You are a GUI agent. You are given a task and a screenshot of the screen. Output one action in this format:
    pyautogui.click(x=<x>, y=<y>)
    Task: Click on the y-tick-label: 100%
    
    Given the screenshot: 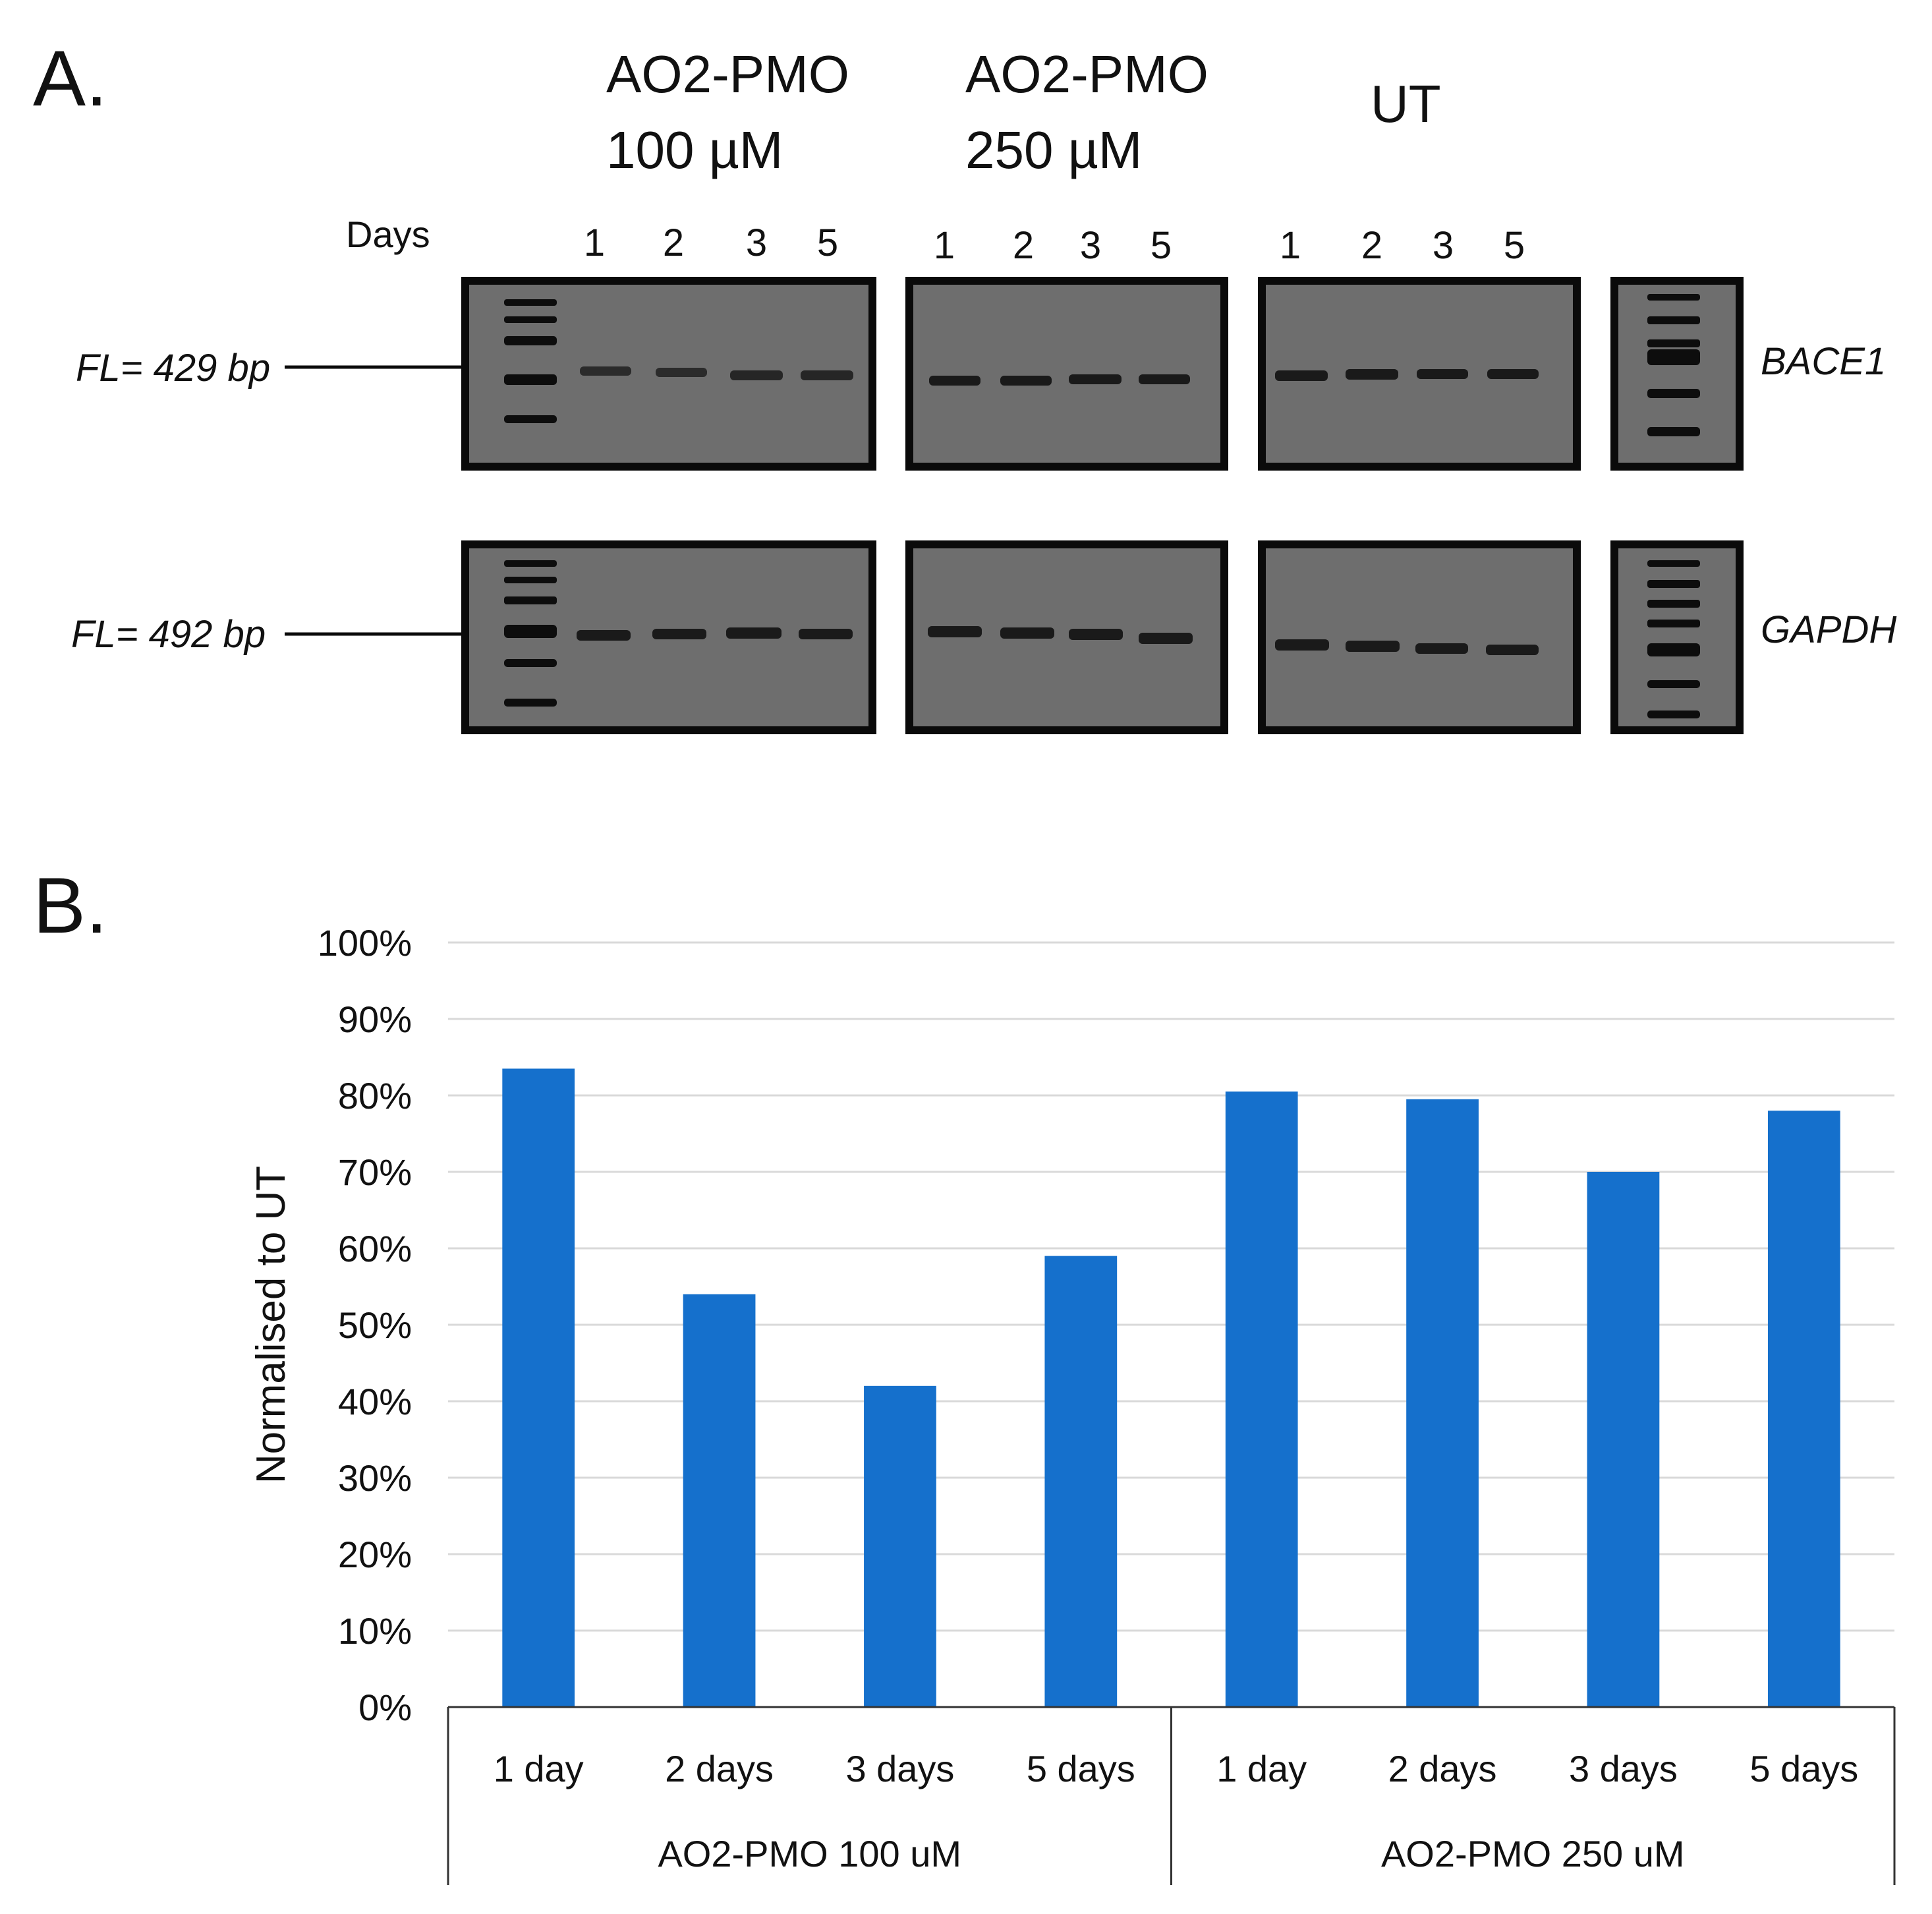 What is the action you would take?
    pyautogui.click(x=365, y=943)
    